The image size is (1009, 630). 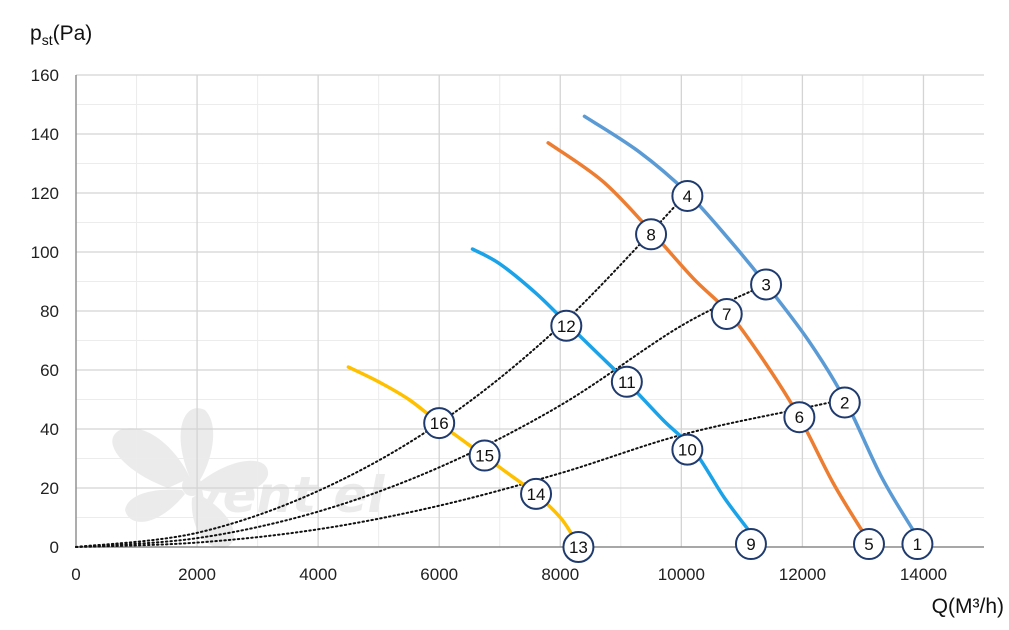 What do you see at coordinates (45, 193) in the screenshot?
I see `y-tick-label: 120` at bounding box center [45, 193].